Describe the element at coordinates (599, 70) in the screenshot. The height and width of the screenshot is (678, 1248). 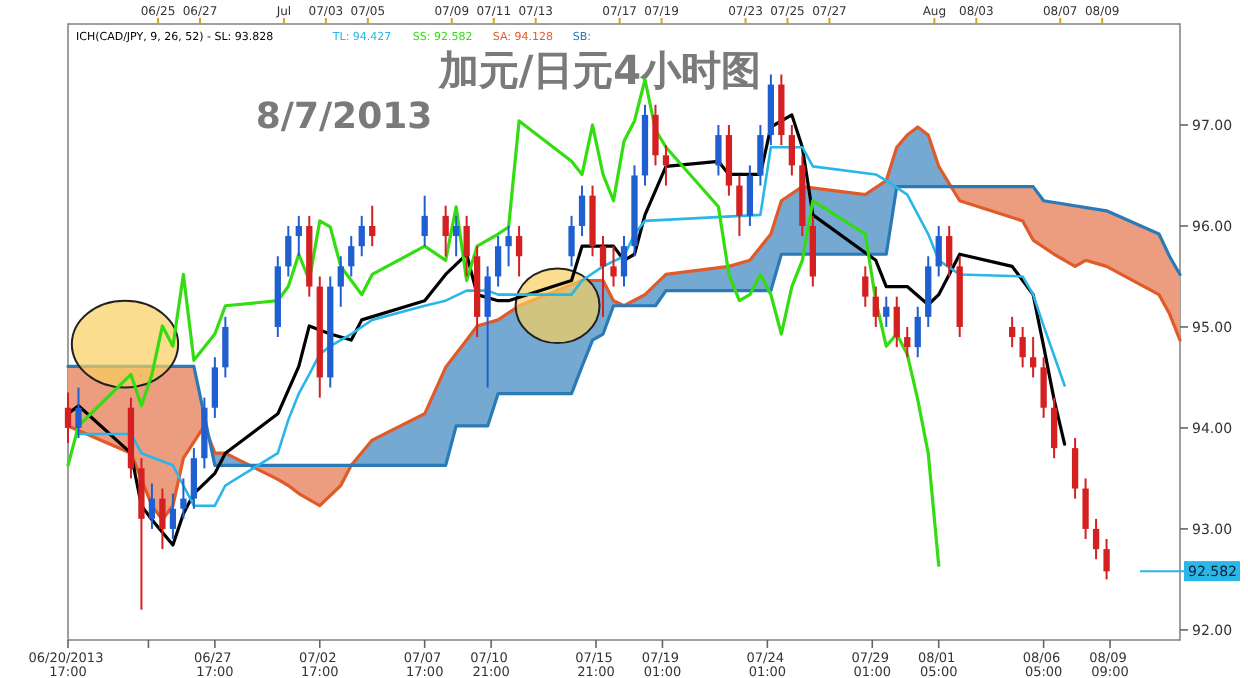
I see `text: 加元/日元4小时图` at that location.